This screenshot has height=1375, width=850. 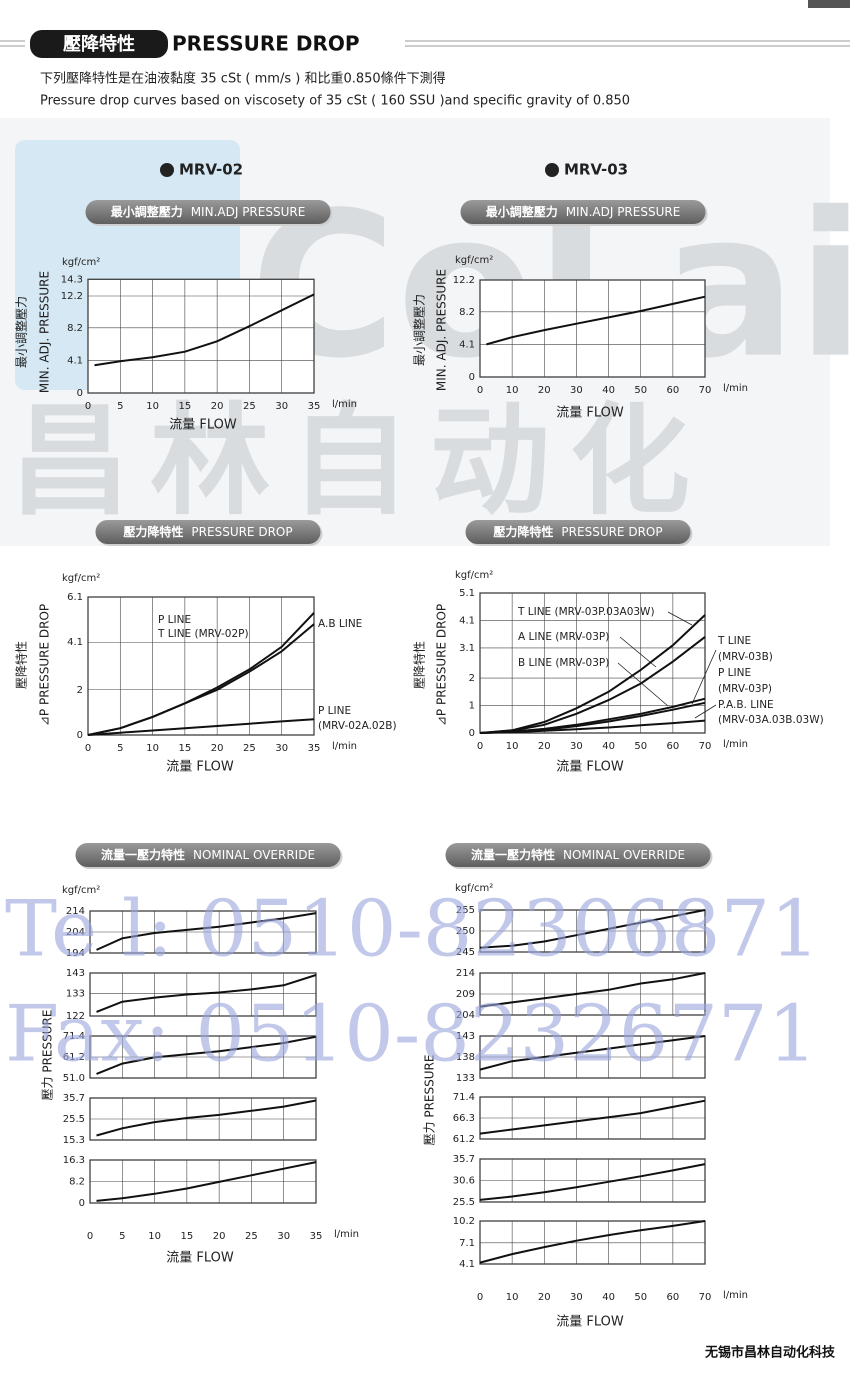 I want to click on subtitle-en: MIN.ADJ PRESSURE, so click(x=623, y=212).